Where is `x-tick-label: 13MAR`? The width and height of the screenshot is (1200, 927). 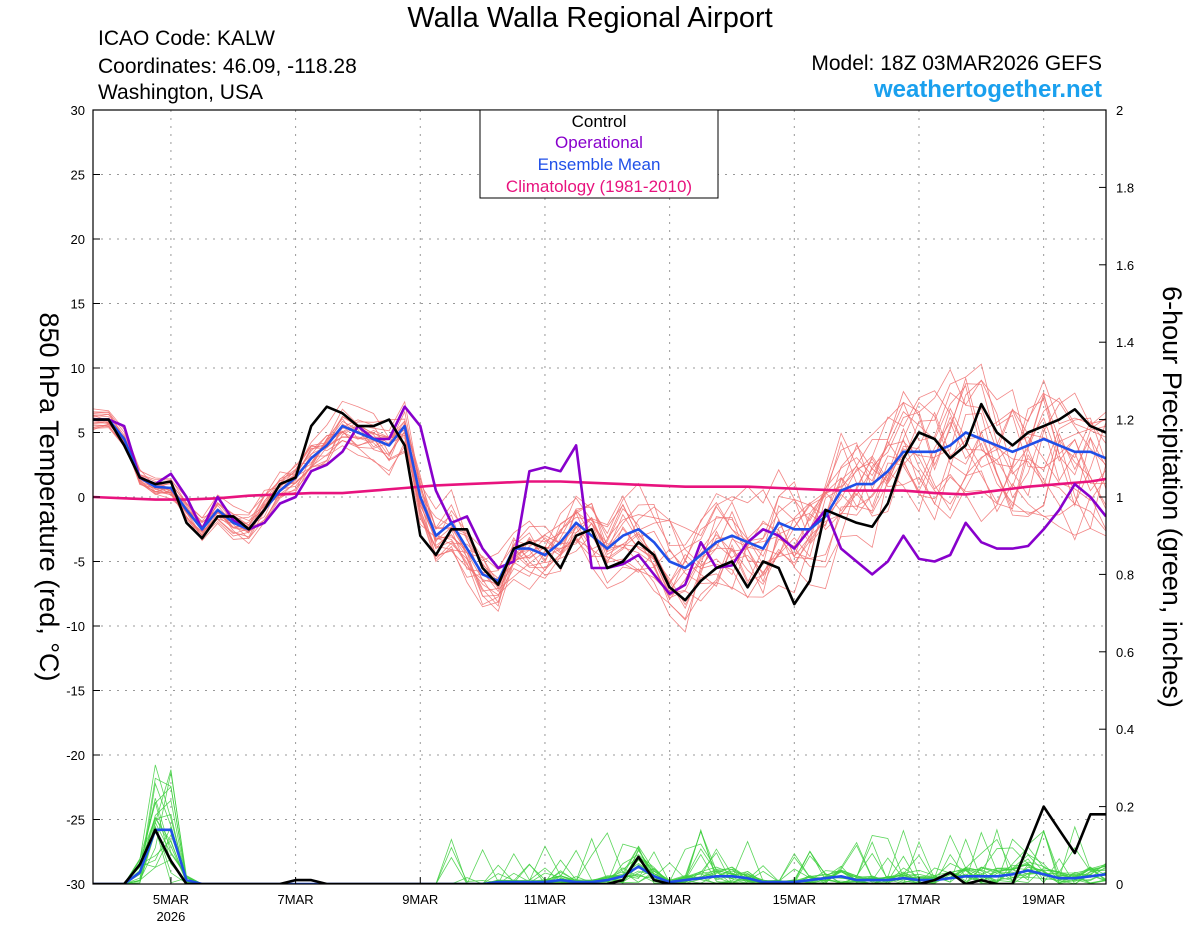
x-tick-label: 13MAR is located at coordinates (669, 899).